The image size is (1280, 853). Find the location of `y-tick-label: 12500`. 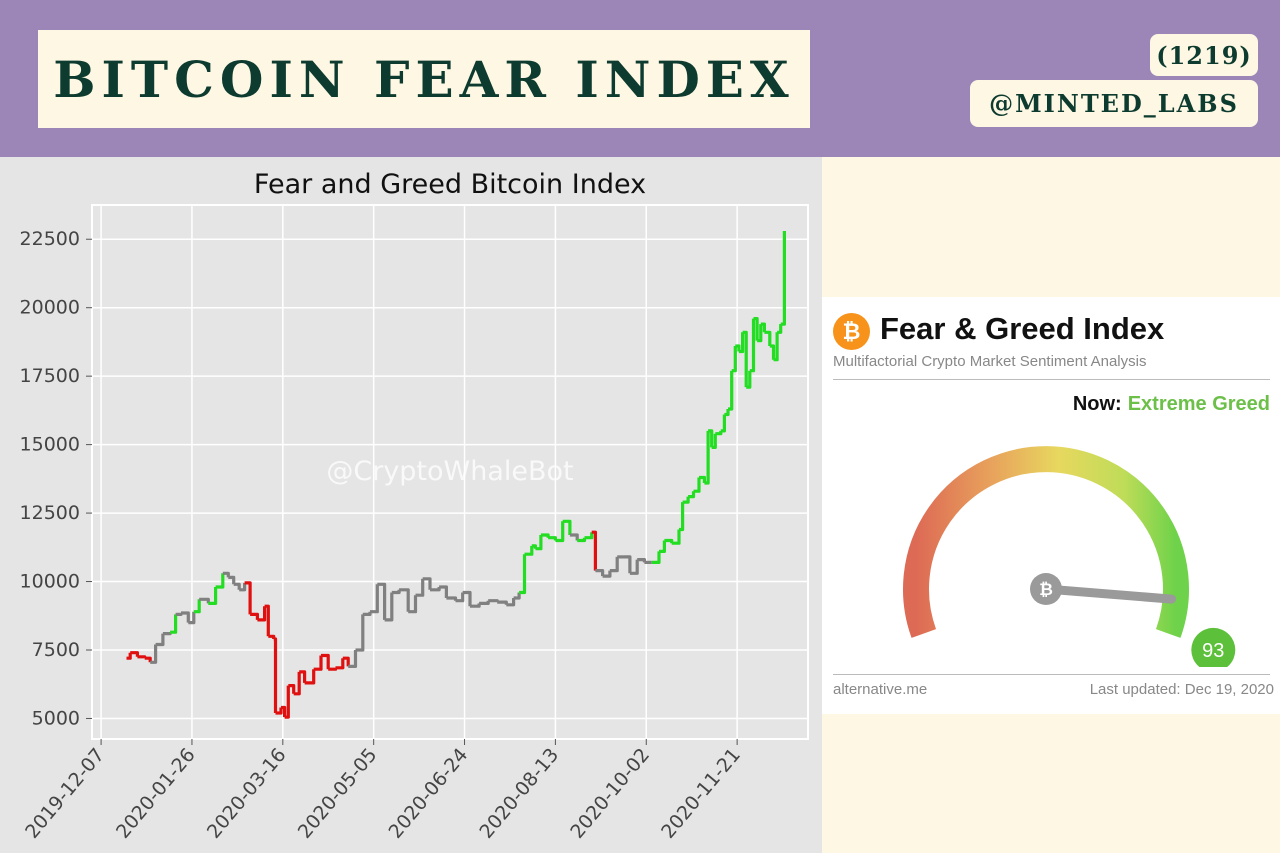

y-tick-label: 12500 is located at coordinates (50, 513).